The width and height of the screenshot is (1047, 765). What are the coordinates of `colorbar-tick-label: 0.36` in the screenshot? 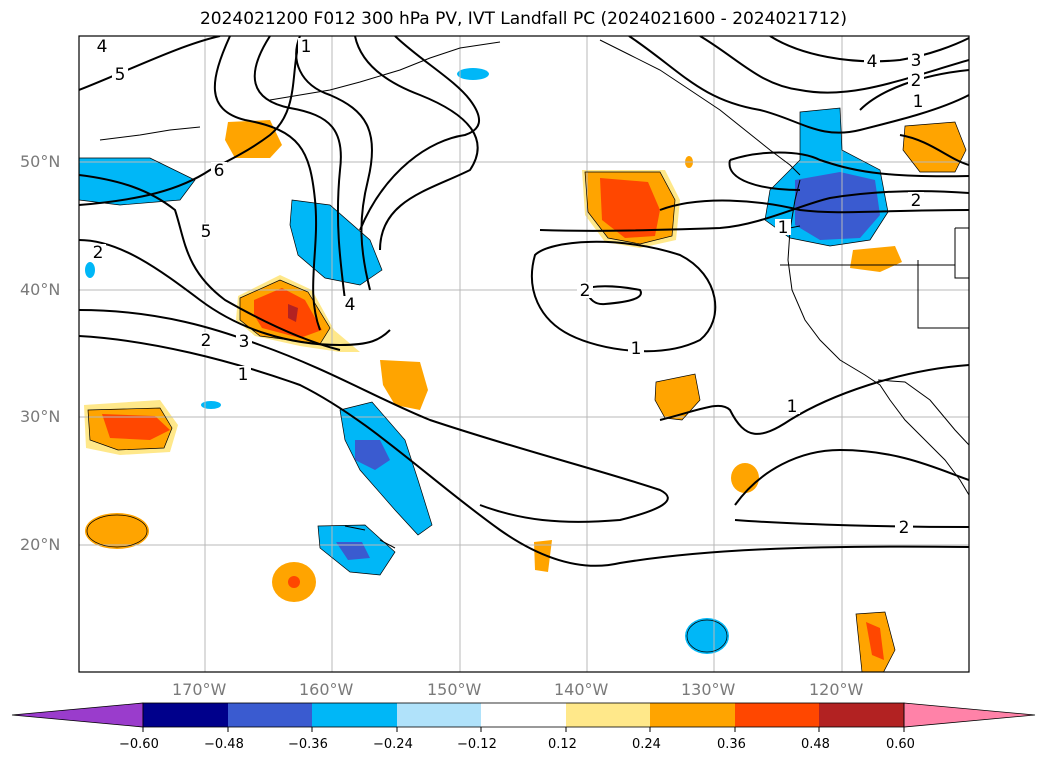 It's located at (731, 744).